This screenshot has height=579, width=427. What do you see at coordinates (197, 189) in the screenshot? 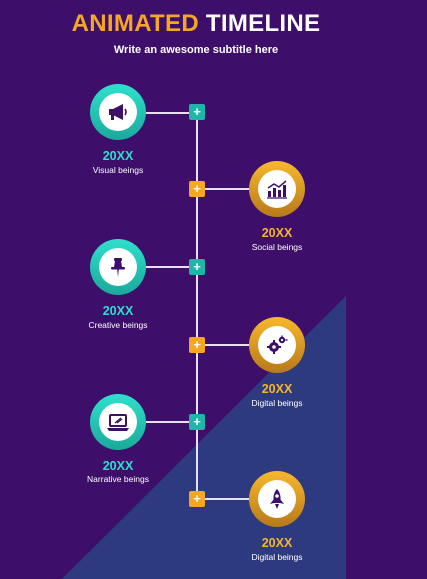
I see `timeline-marker-1: +` at bounding box center [197, 189].